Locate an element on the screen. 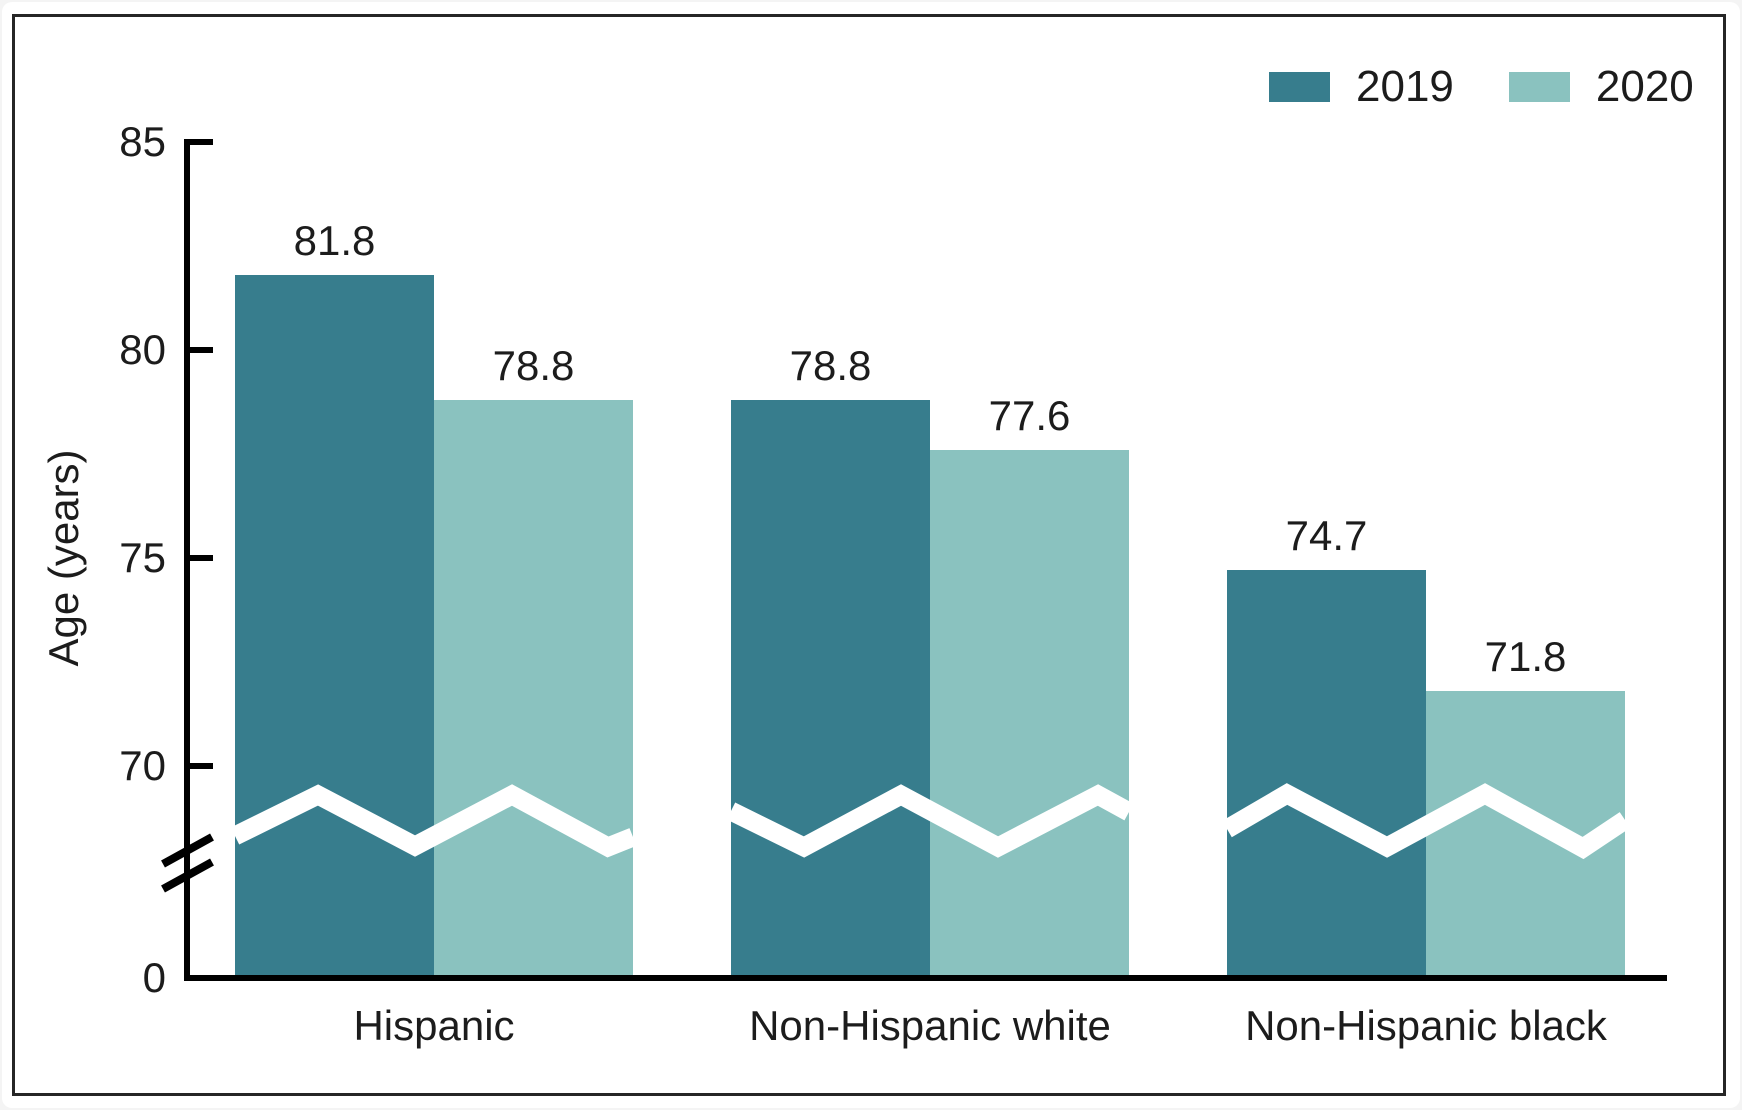  x-category-label: Non-Hispanic white is located at coordinates (930, 1025).